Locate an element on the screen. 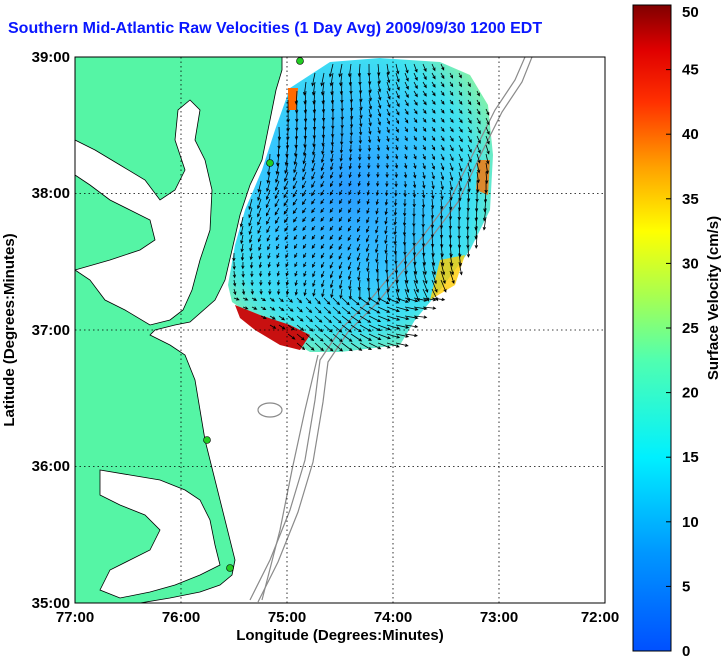  colorbar-tick-label: 20 is located at coordinates (690, 393).